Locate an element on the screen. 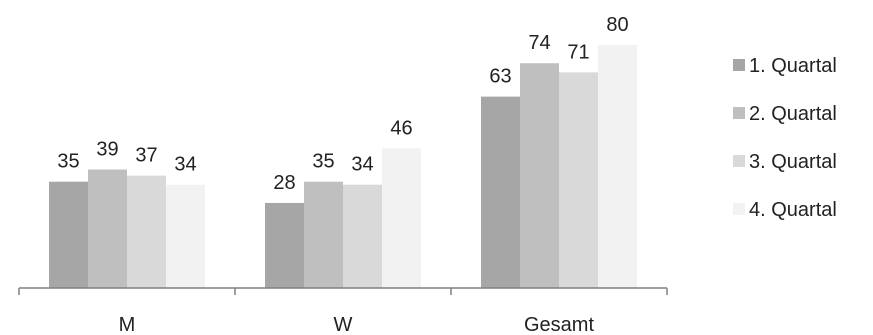 The image size is (873, 335). data-label: 39 is located at coordinates (107, 150).